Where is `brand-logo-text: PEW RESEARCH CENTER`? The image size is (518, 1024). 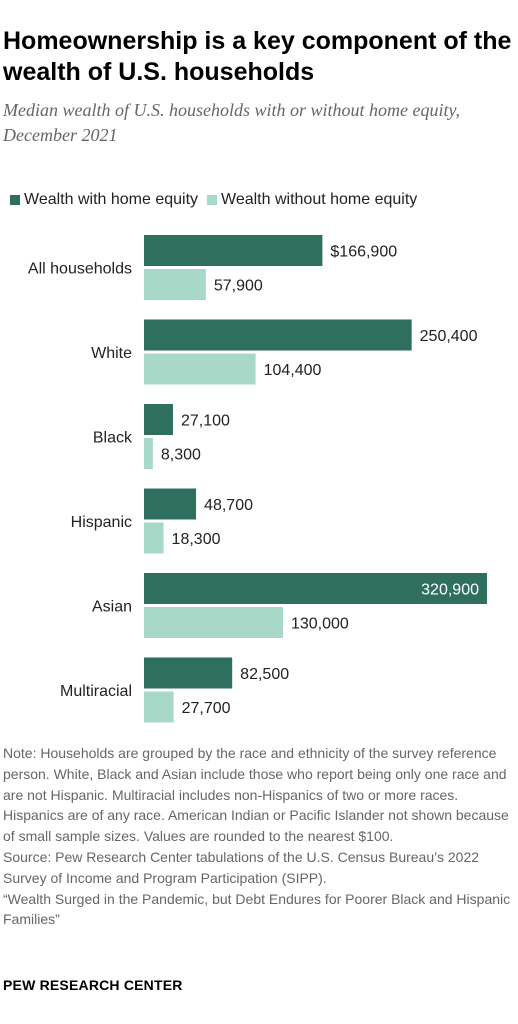
brand-logo-text: PEW RESEARCH CENTER is located at coordinates (93, 985).